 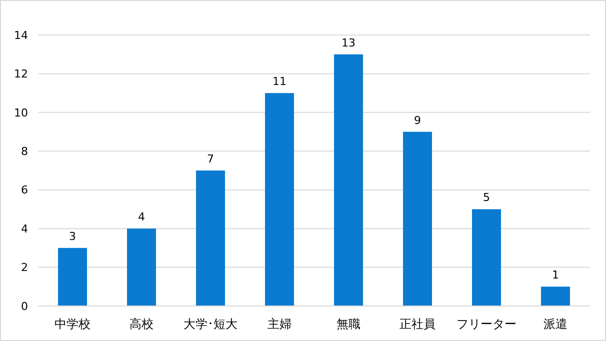 I want to click on x-tick-label: フリーター, so click(x=486, y=324).